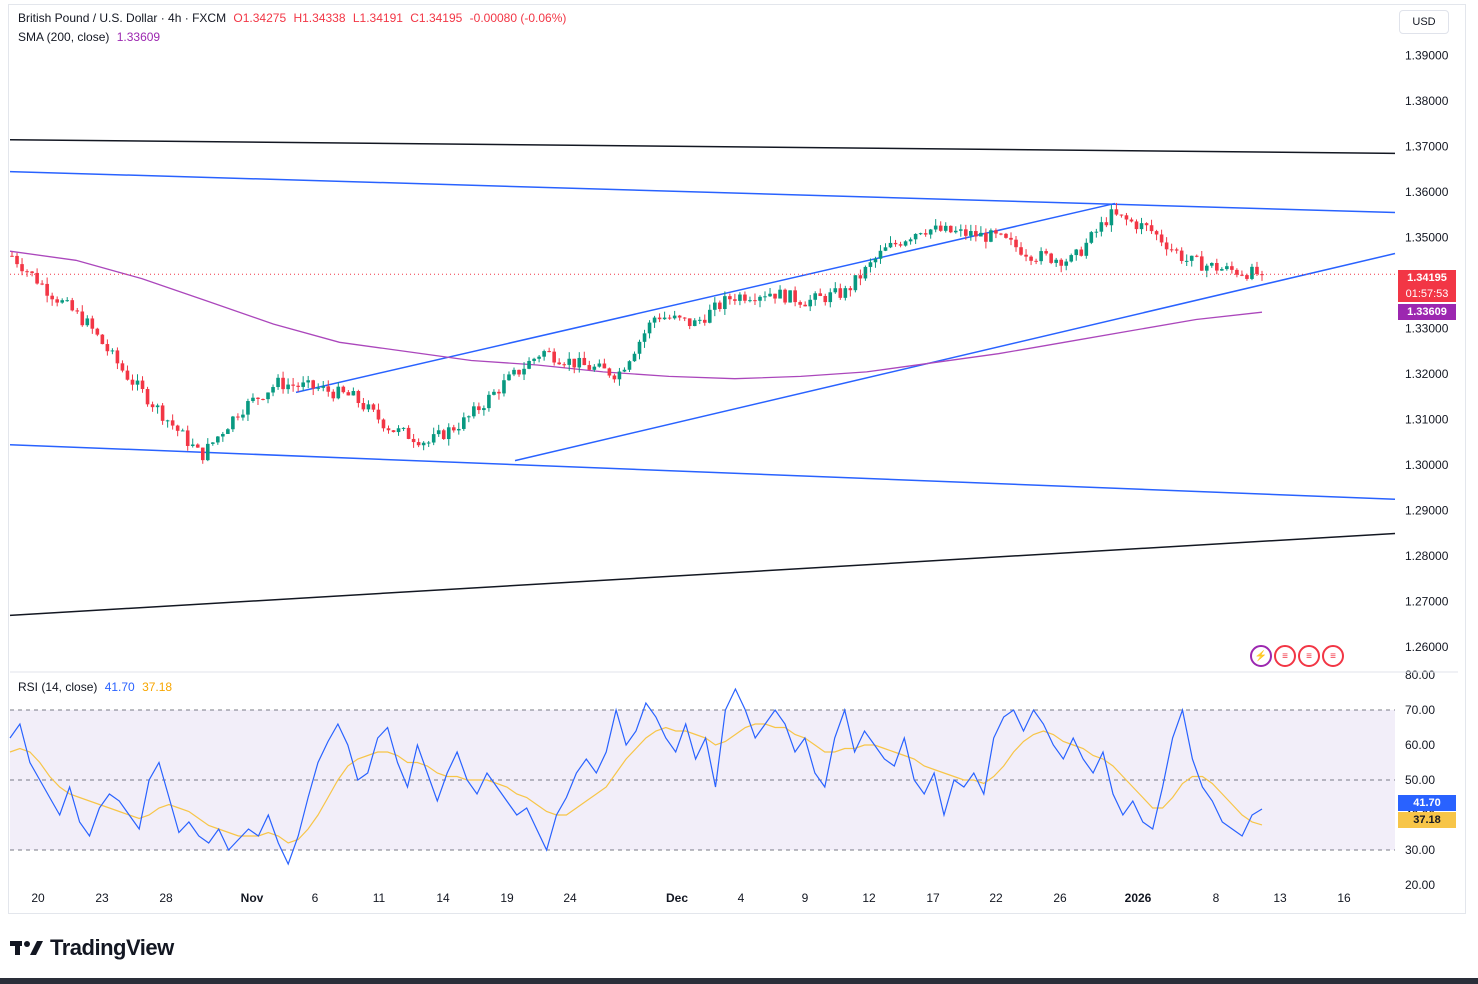 This screenshot has width=1478, height=984. I want to click on tradingview-logo: TradingView, so click(92, 948).